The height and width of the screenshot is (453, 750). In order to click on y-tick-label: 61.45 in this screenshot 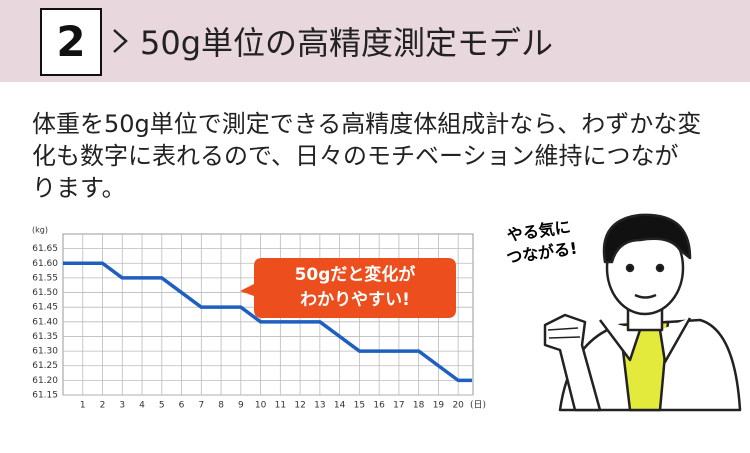, I will do `click(45, 308)`.